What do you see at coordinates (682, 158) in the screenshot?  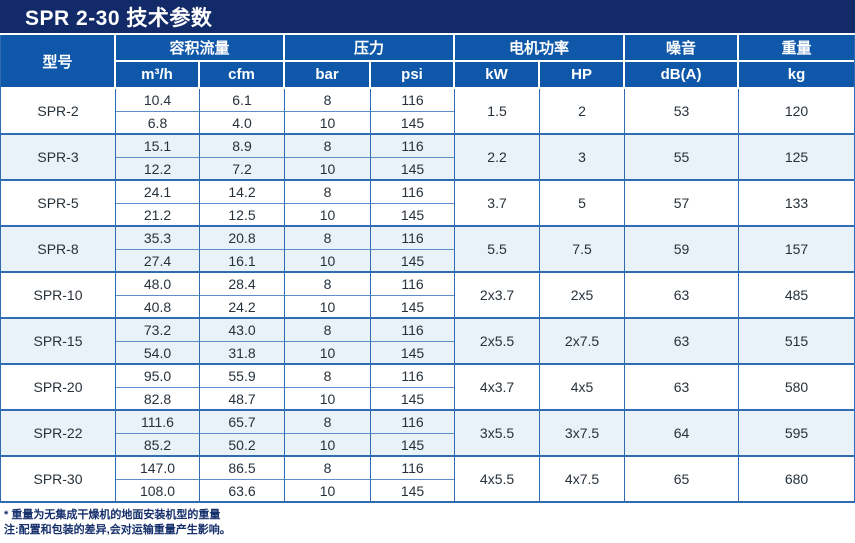 I see `noise-db-cell: 55` at bounding box center [682, 158].